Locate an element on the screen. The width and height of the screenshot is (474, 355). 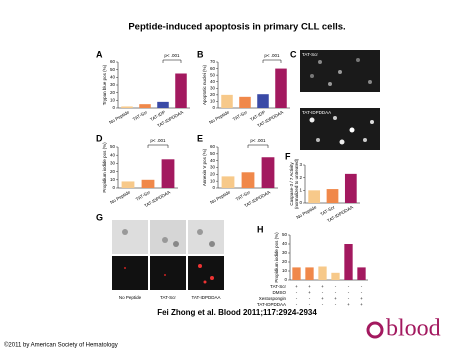
y-axis-label: Apoptotic nuclei (%) is located at coordinates (204, 84).